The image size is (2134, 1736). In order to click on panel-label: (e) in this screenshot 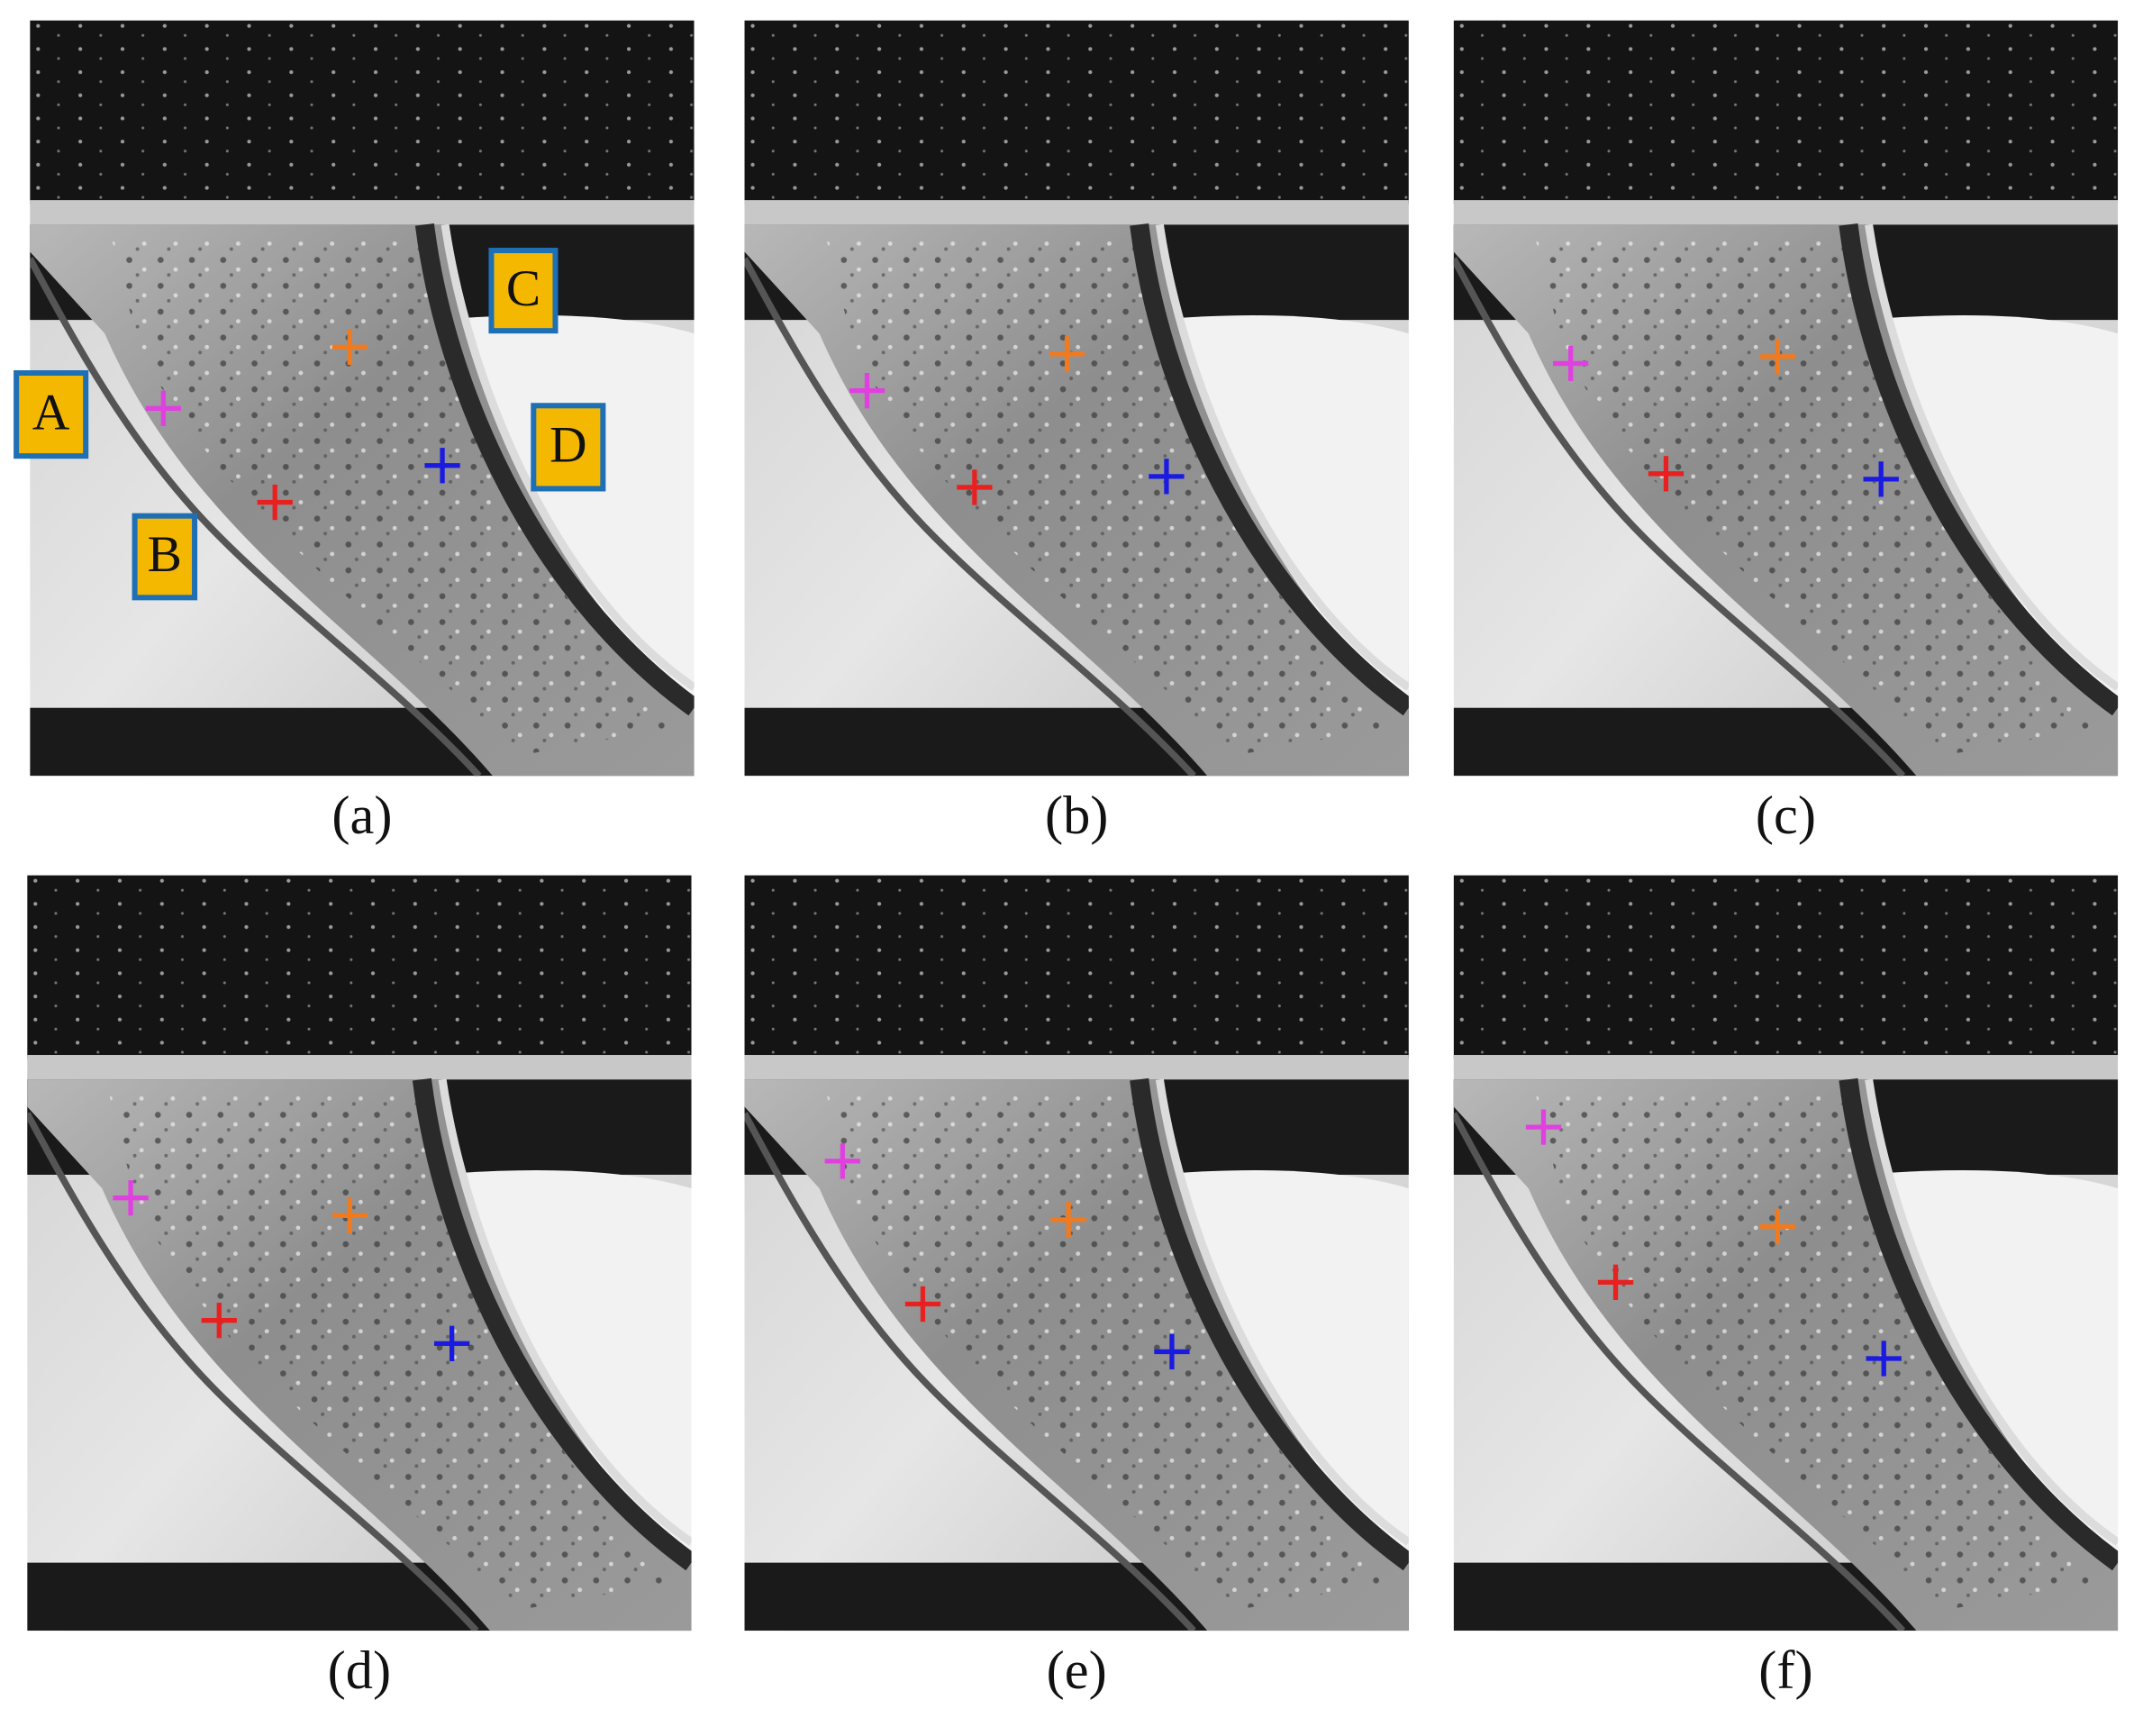, I will do `click(1077, 1671)`.